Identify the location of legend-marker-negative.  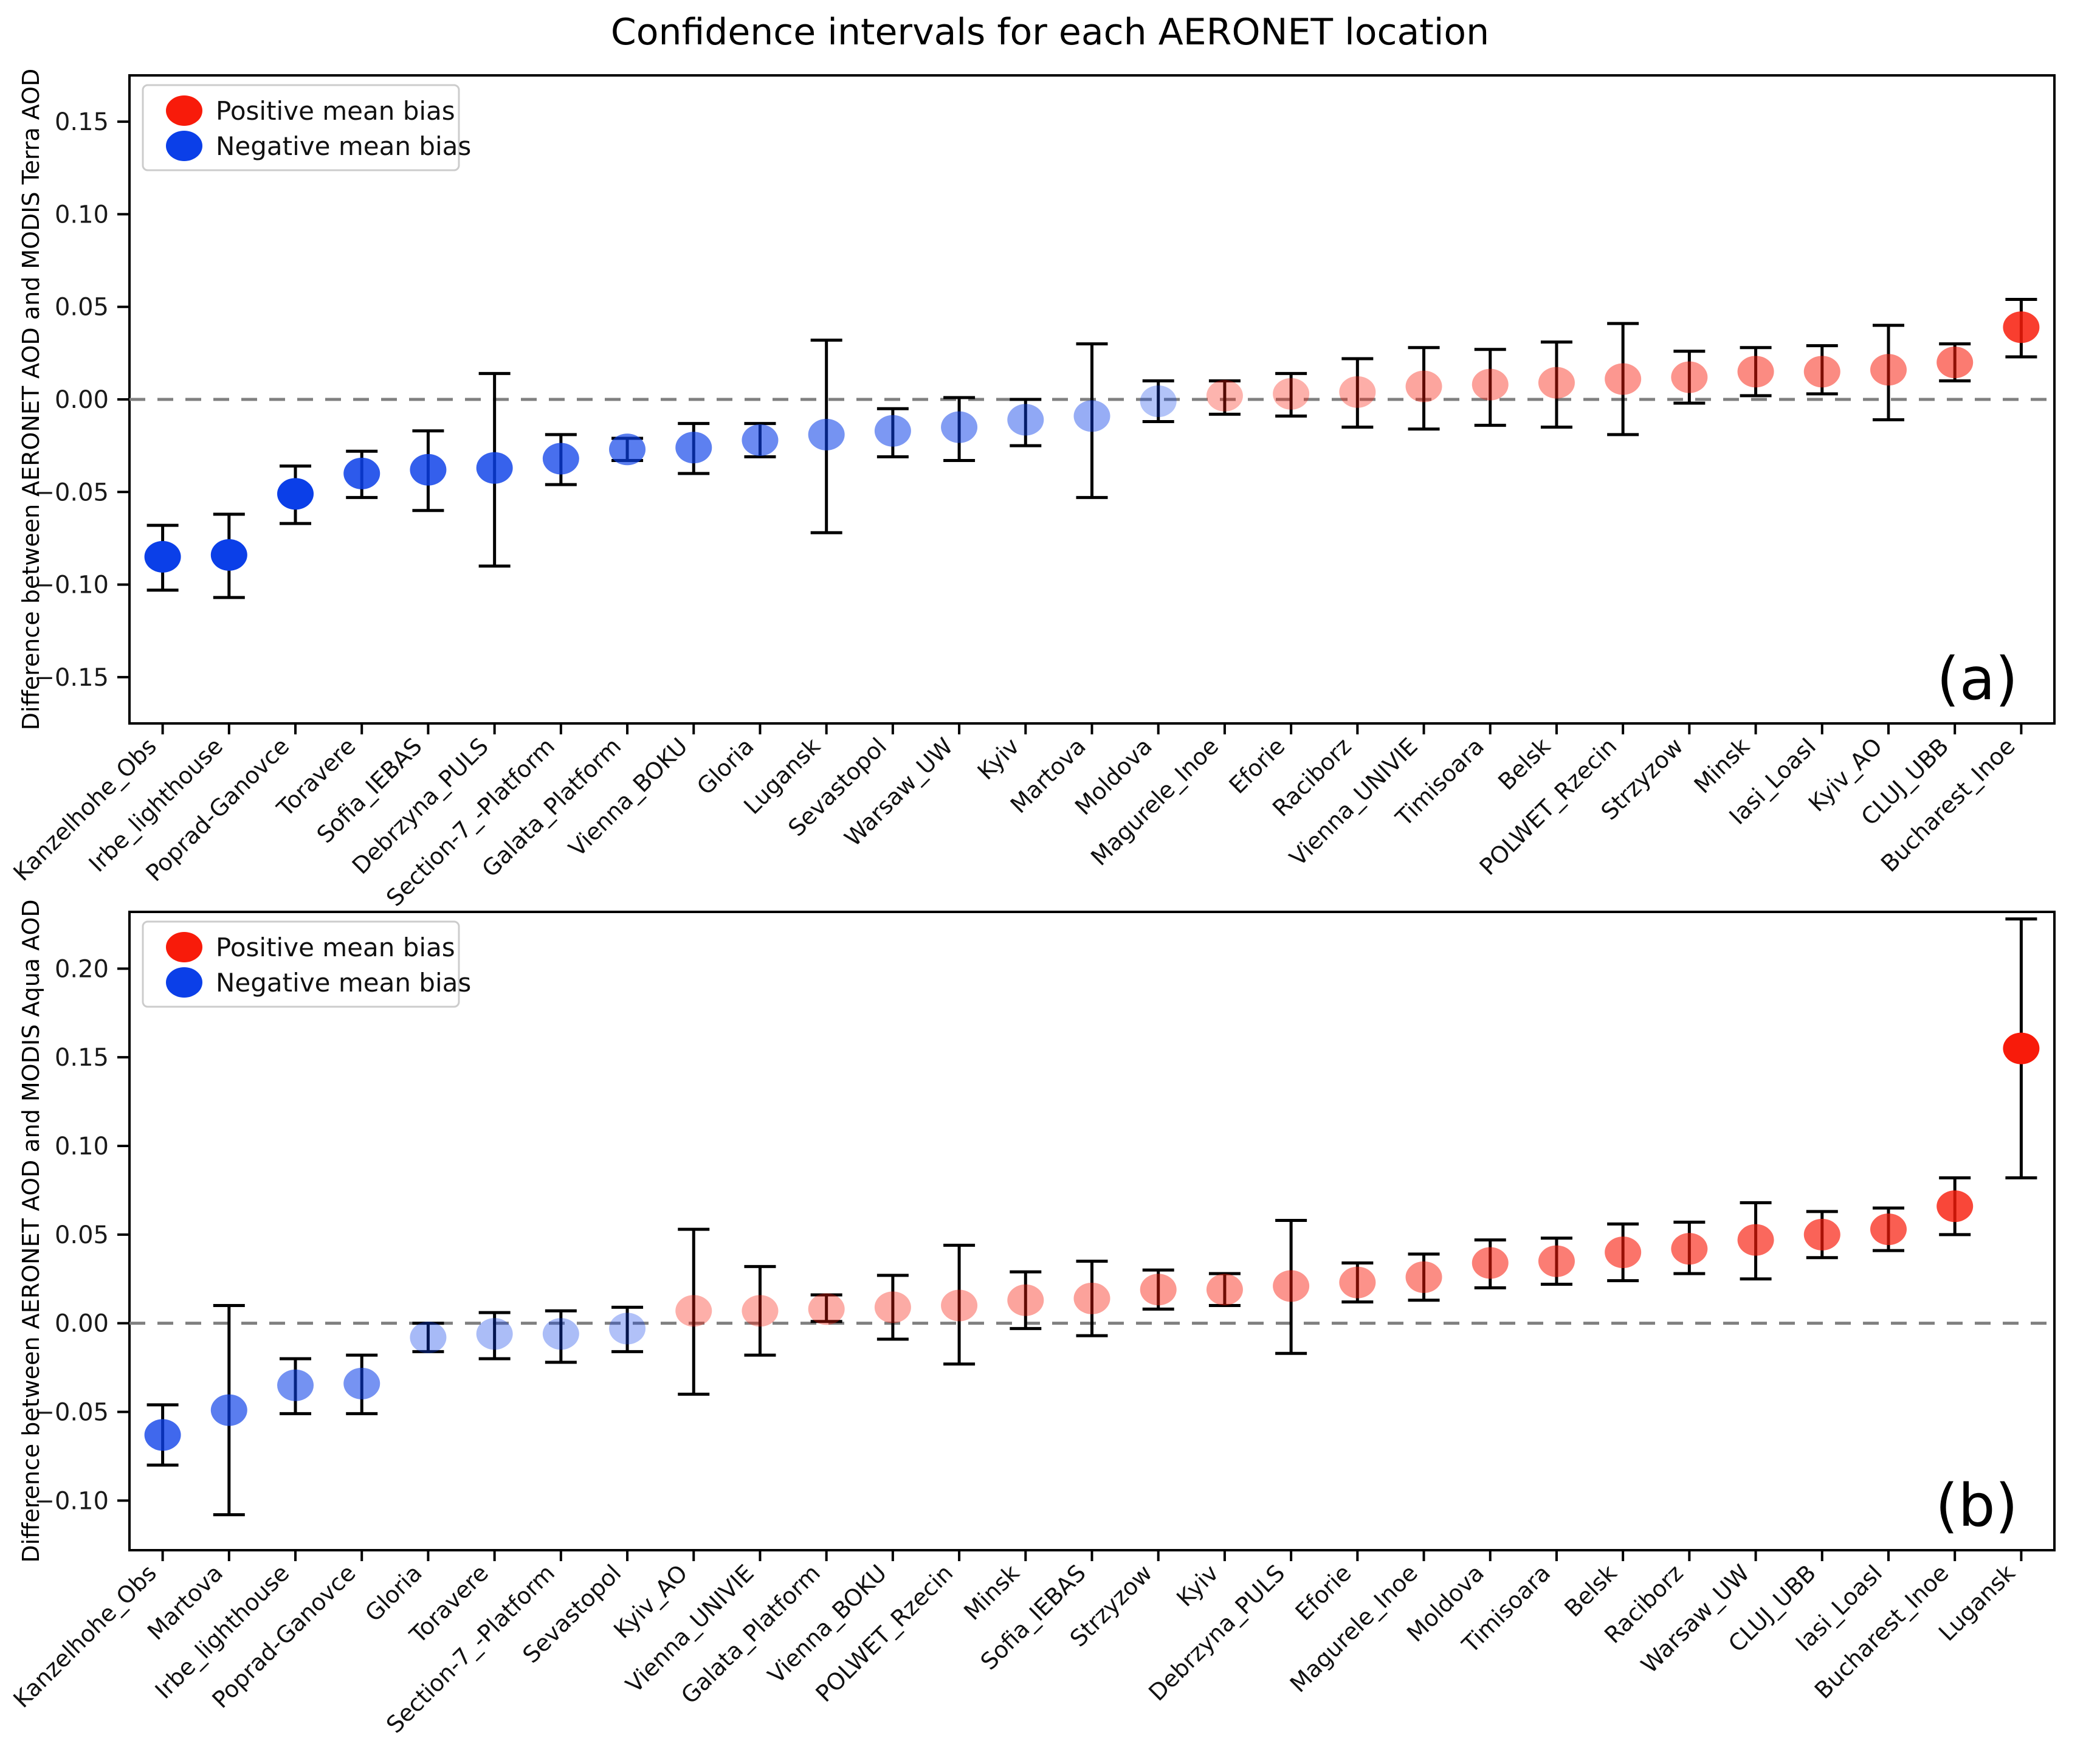
(184, 982).